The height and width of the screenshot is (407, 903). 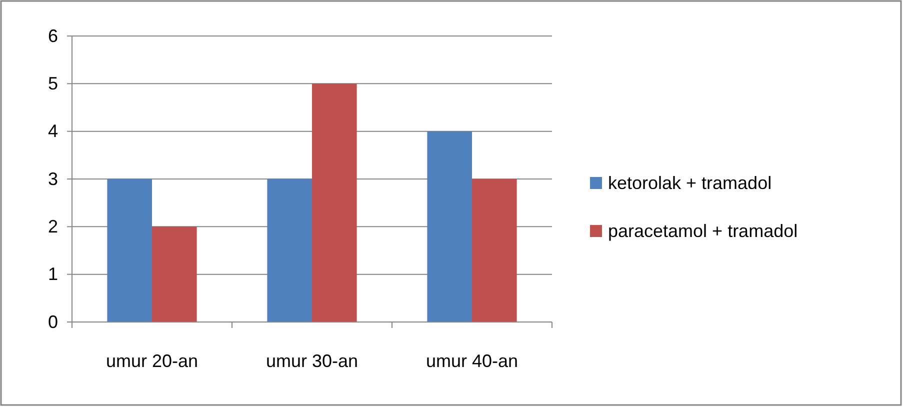 What do you see at coordinates (53, 131) in the screenshot?
I see `y-tick-label: 4` at bounding box center [53, 131].